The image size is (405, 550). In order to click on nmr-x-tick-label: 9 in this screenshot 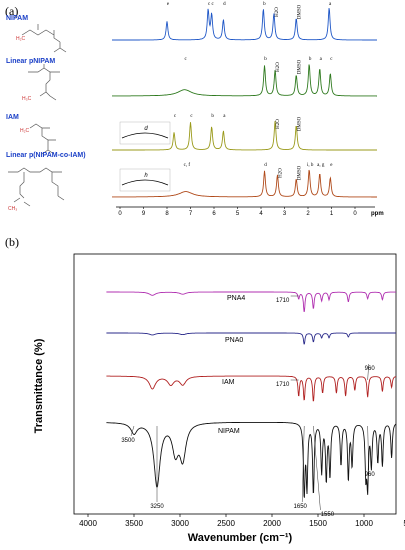, I will do `click(144, 214)`.